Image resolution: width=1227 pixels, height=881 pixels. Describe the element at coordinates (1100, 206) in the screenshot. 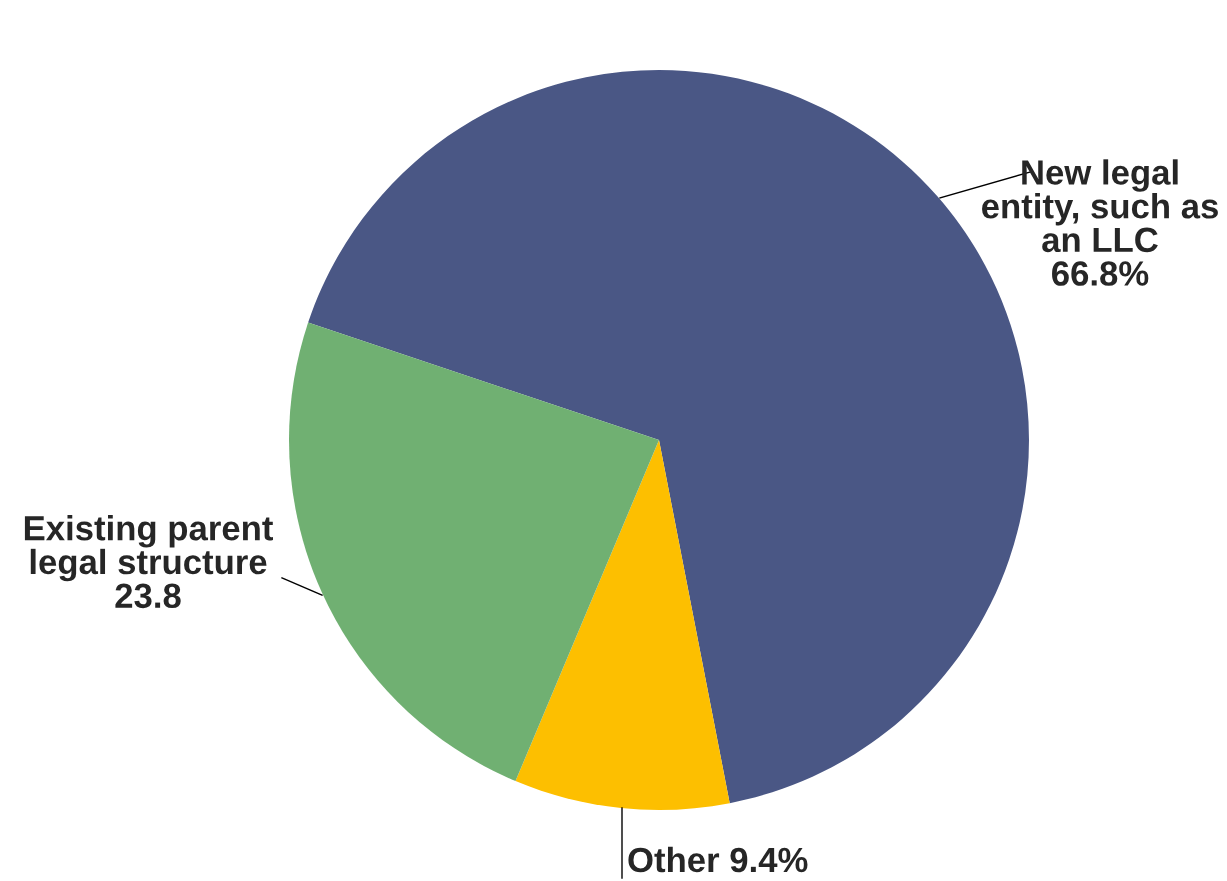

I see `slice-label: New legal entity, such as an LLC` at that location.